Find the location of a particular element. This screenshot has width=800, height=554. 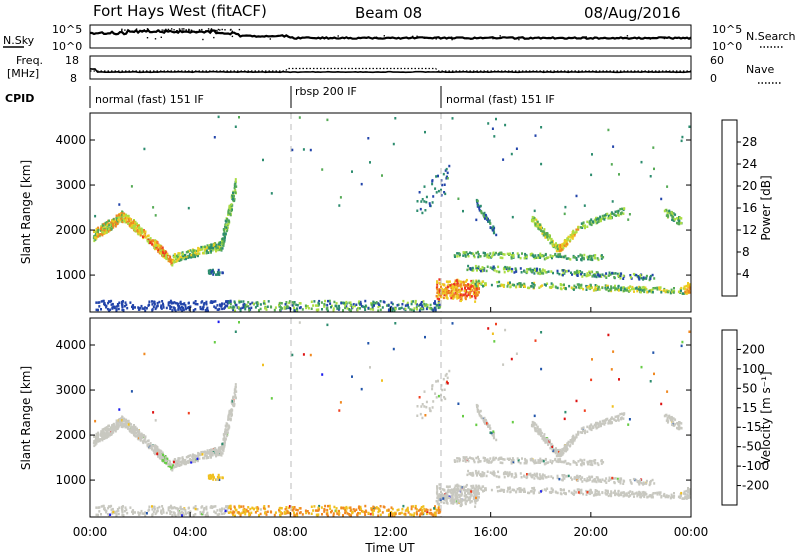

freq-left-tick-top: 18 is located at coordinates (72, 60).